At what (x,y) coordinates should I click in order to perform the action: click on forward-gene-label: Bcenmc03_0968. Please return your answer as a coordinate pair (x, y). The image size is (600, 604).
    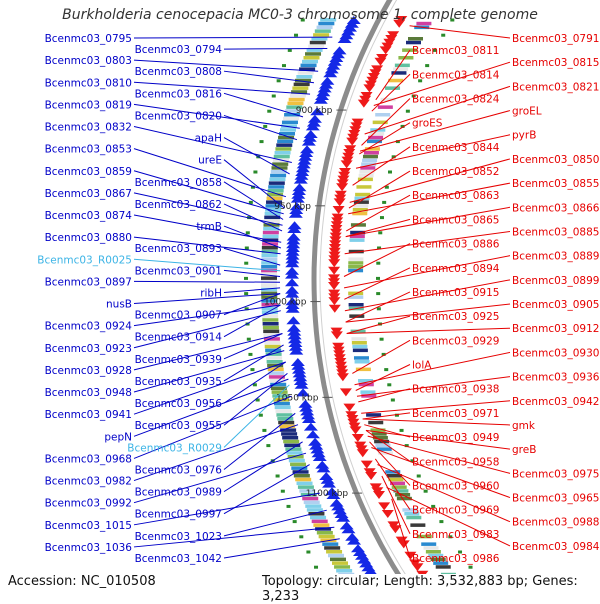
    Looking at the image, I should click on (88, 459).